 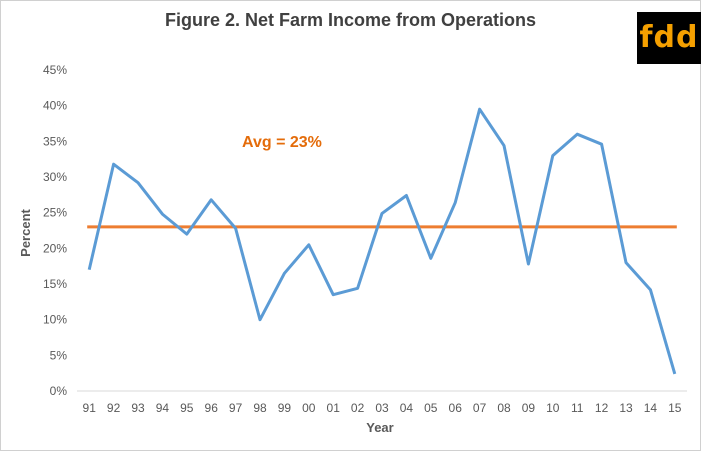 I want to click on x-tick-label: 09, so click(x=529, y=408).